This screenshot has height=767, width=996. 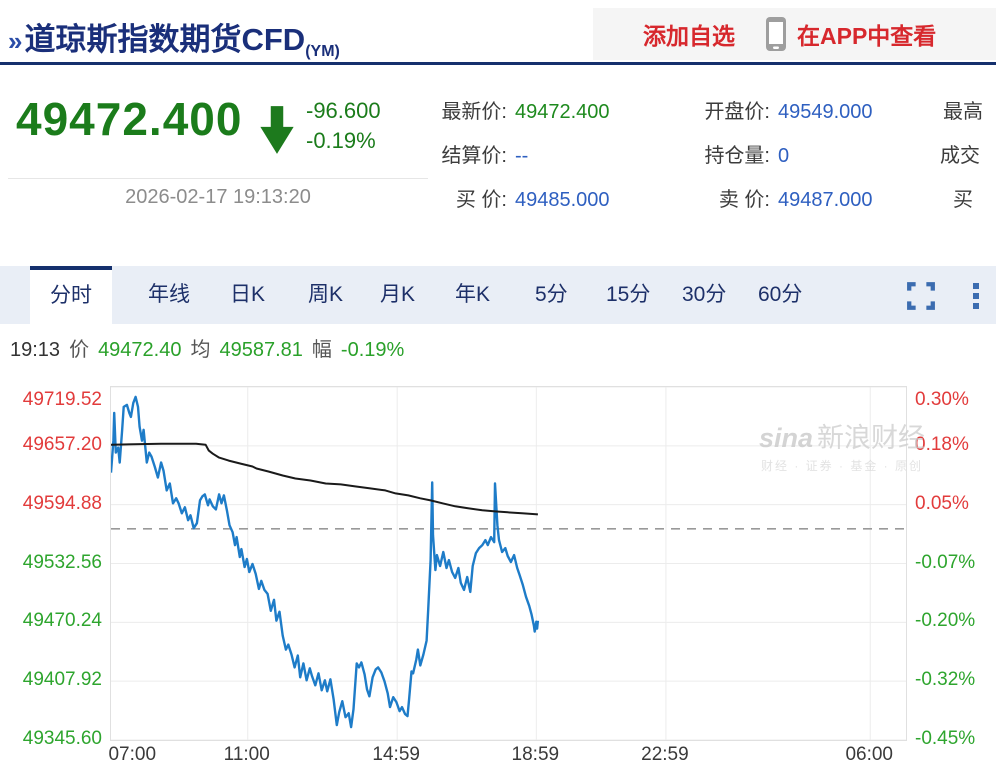 What do you see at coordinates (474, 156) in the screenshot?
I see `quote-field-label: 结算价:` at bounding box center [474, 156].